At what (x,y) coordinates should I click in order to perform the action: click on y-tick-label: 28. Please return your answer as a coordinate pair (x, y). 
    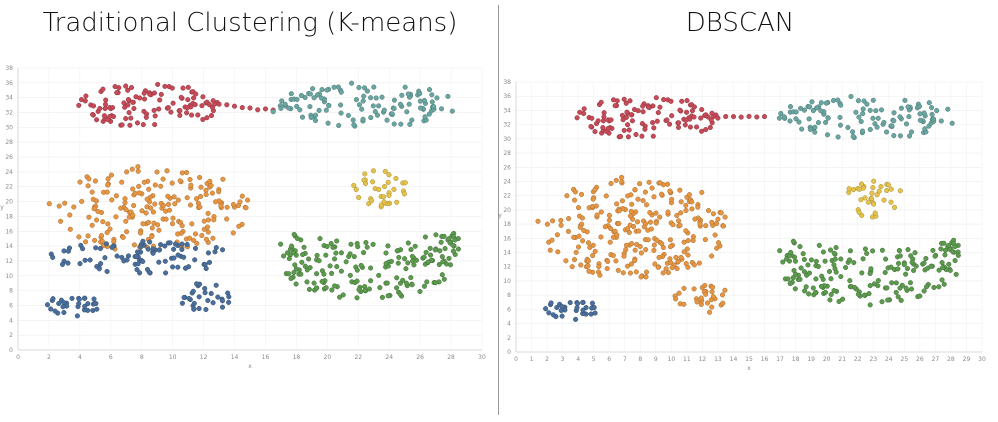
    Looking at the image, I should click on (9, 142).